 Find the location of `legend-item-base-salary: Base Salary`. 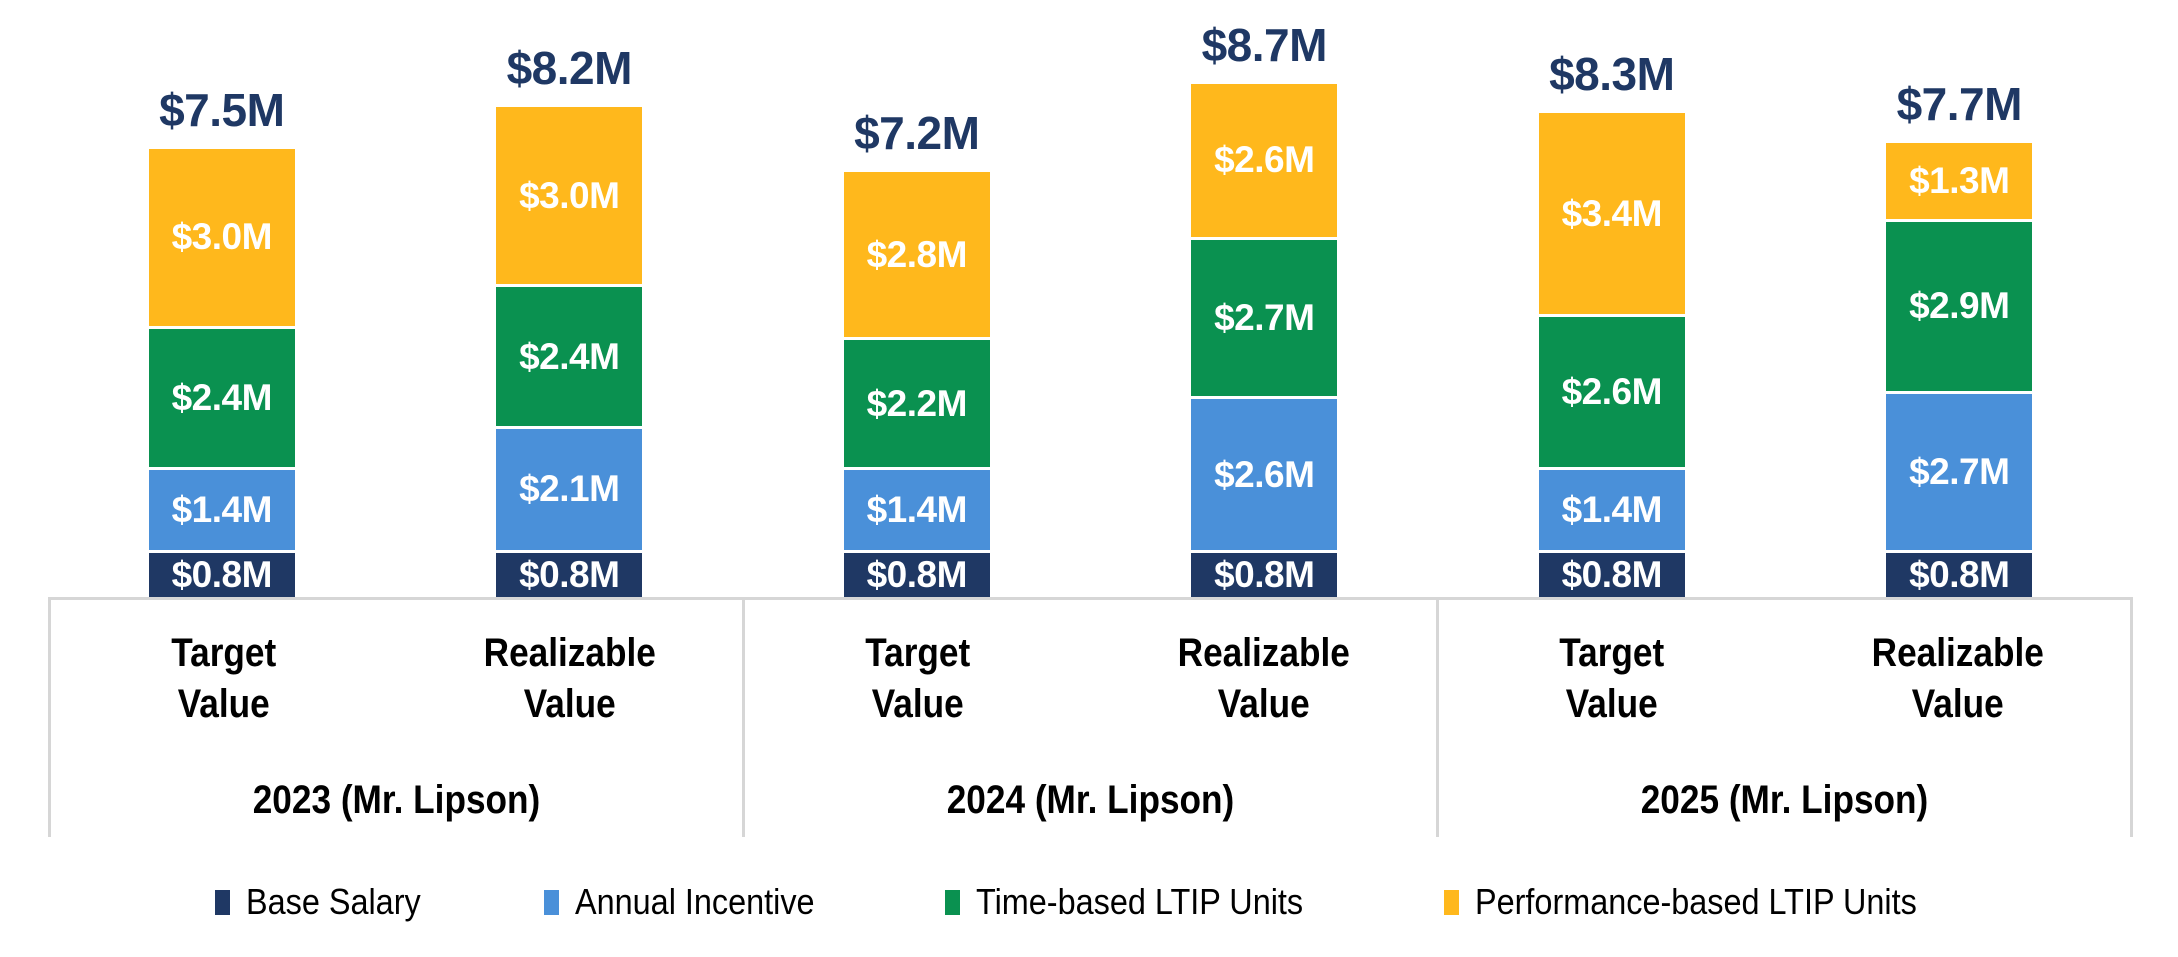

legend-item-base-salary: Base Salary is located at coordinates (327, 902).